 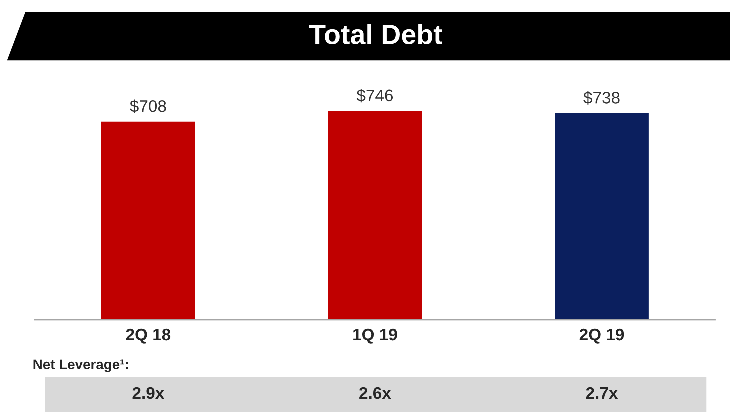 I want to click on x-tick-label: 1Q 19, so click(x=376, y=336).